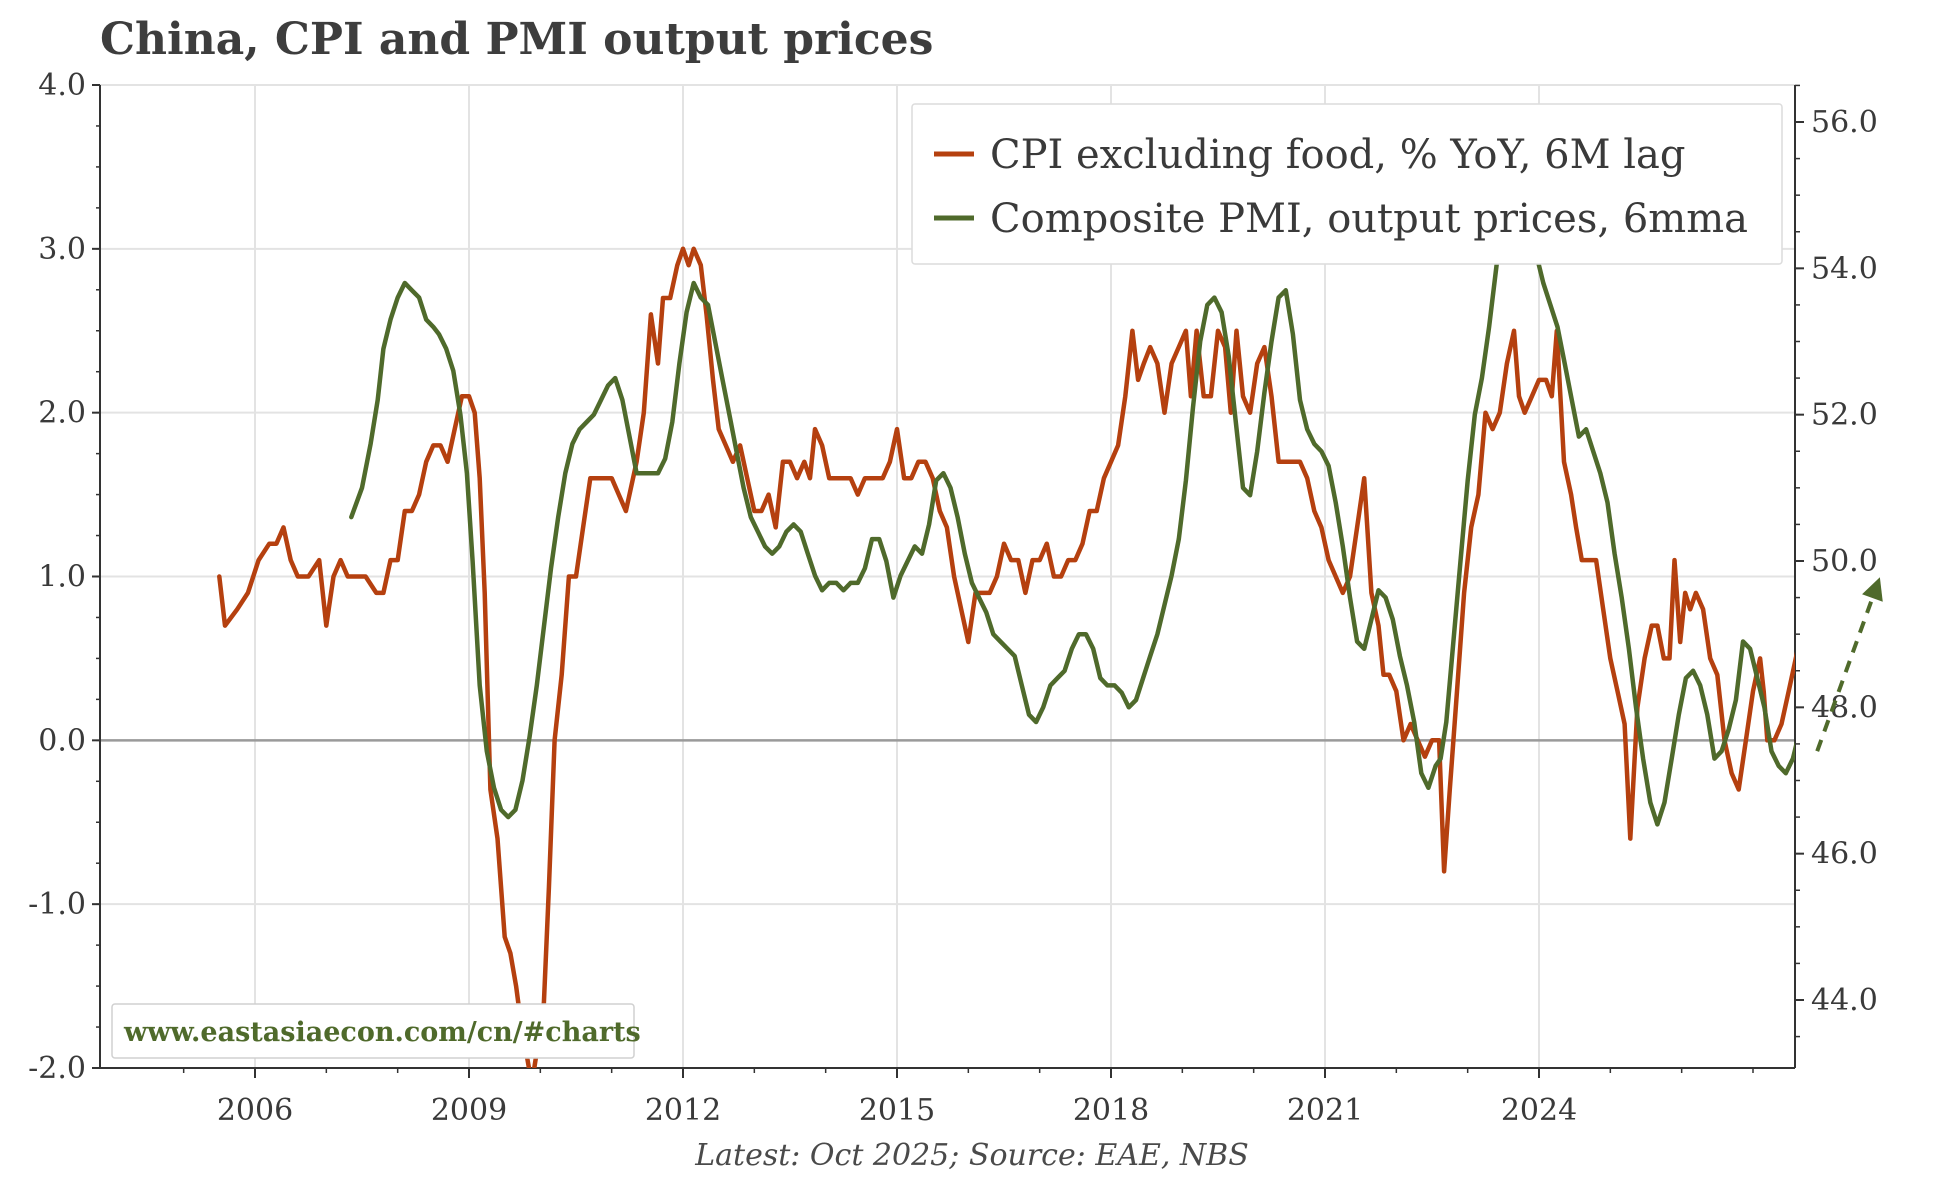 The height and width of the screenshot is (1178, 1944). Describe the element at coordinates (517, 39) in the screenshot. I see `chart-title: China, CPI and PMI output prices` at that location.